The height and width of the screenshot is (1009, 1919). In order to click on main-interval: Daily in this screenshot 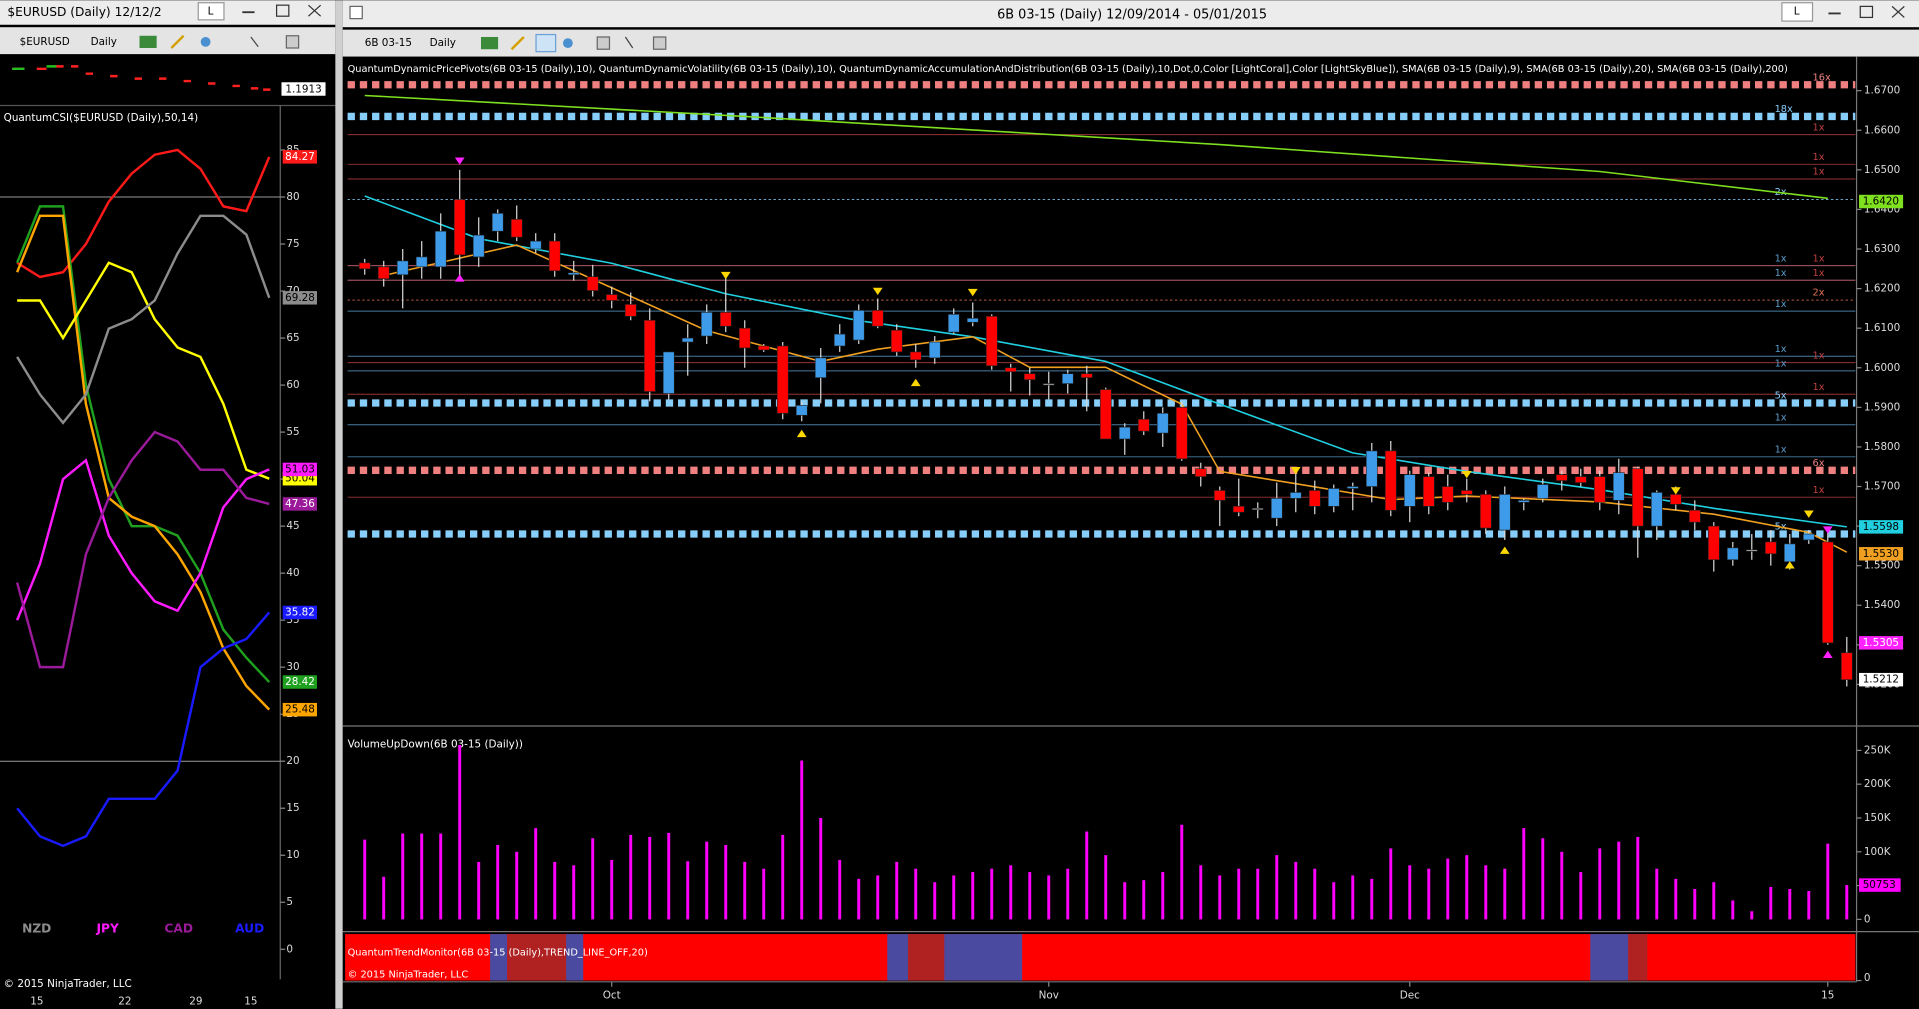, I will do `click(443, 43)`.